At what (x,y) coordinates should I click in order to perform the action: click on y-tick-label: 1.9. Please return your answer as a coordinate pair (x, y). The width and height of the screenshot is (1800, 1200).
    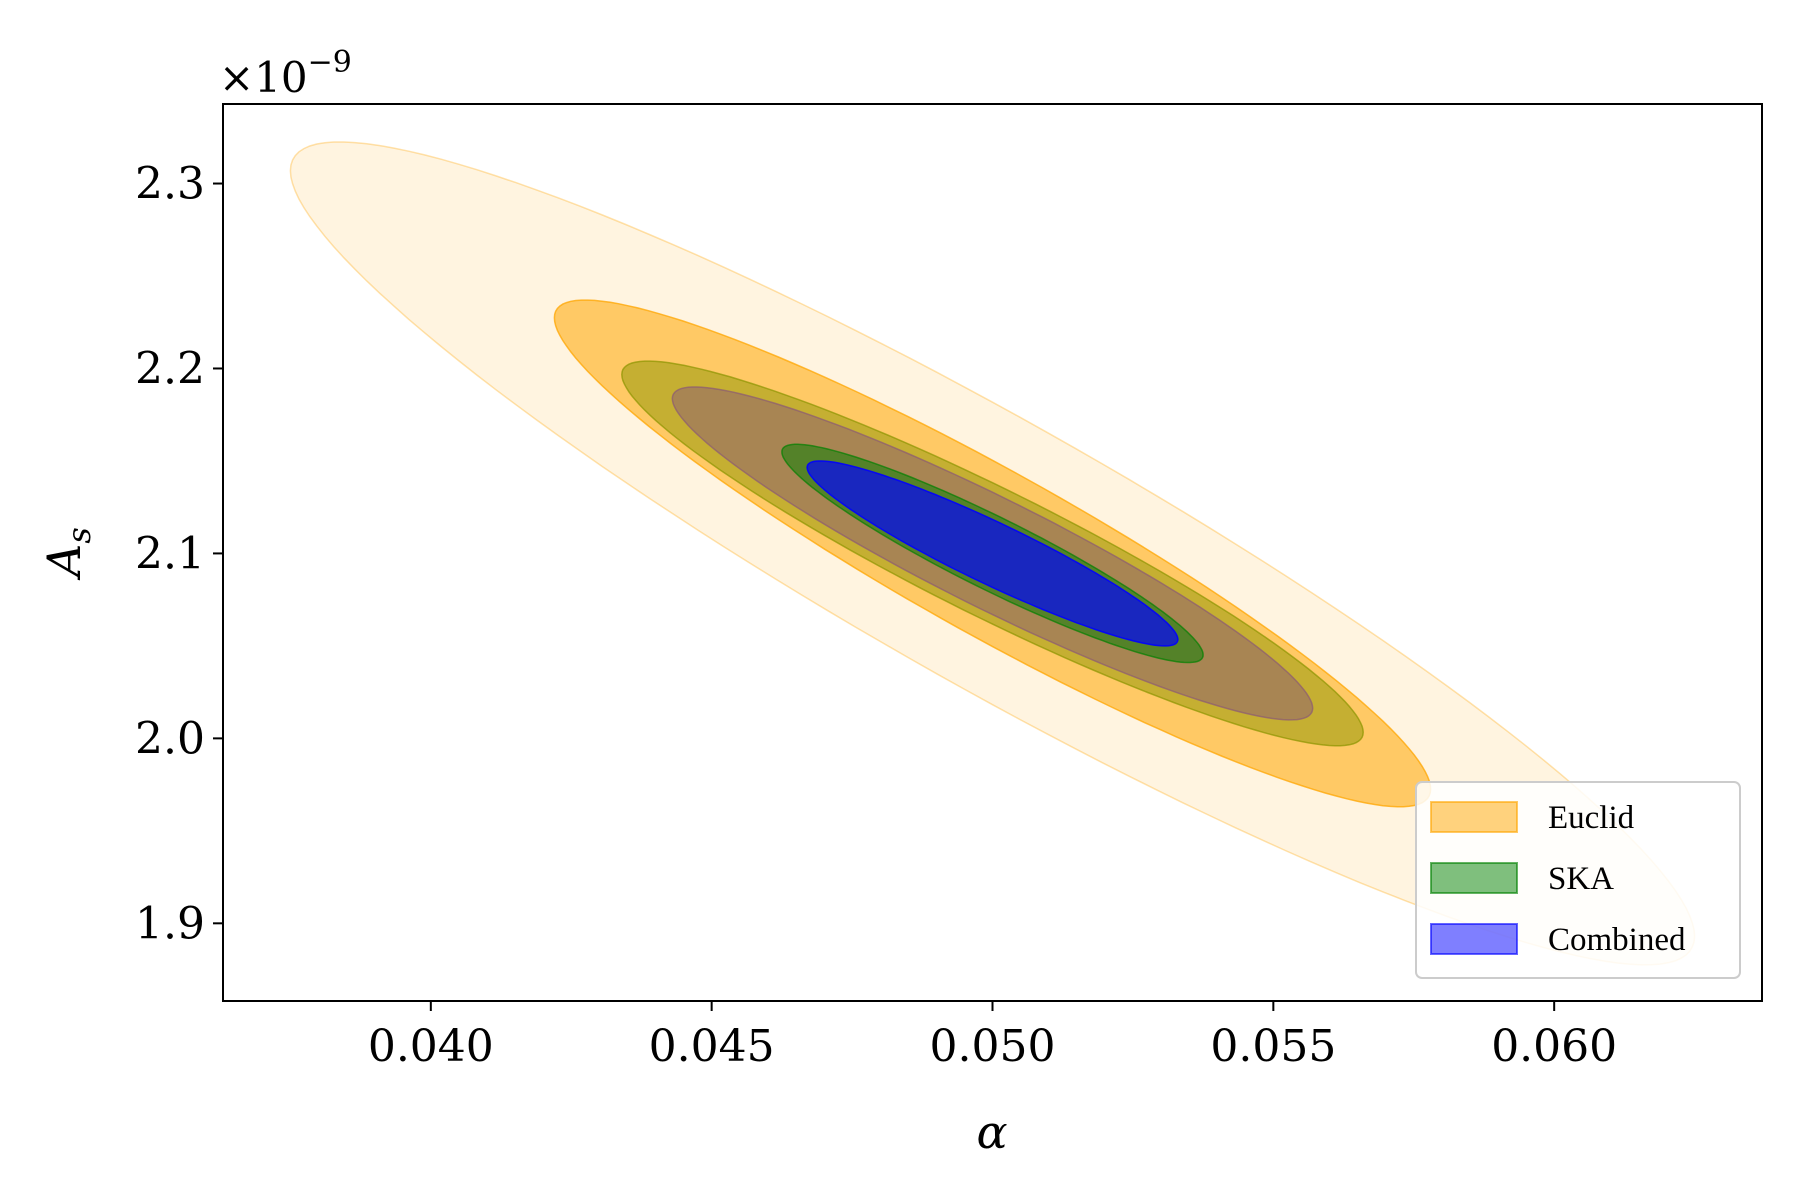
    Looking at the image, I should click on (170, 923).